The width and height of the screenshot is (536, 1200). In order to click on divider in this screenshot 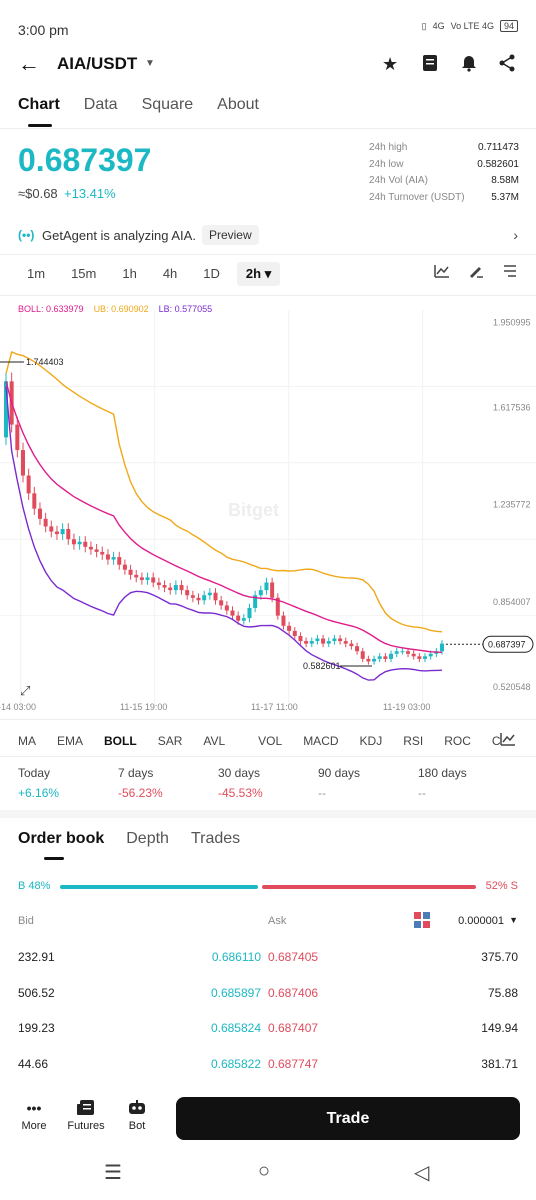, I will do `click(268, 756)`.